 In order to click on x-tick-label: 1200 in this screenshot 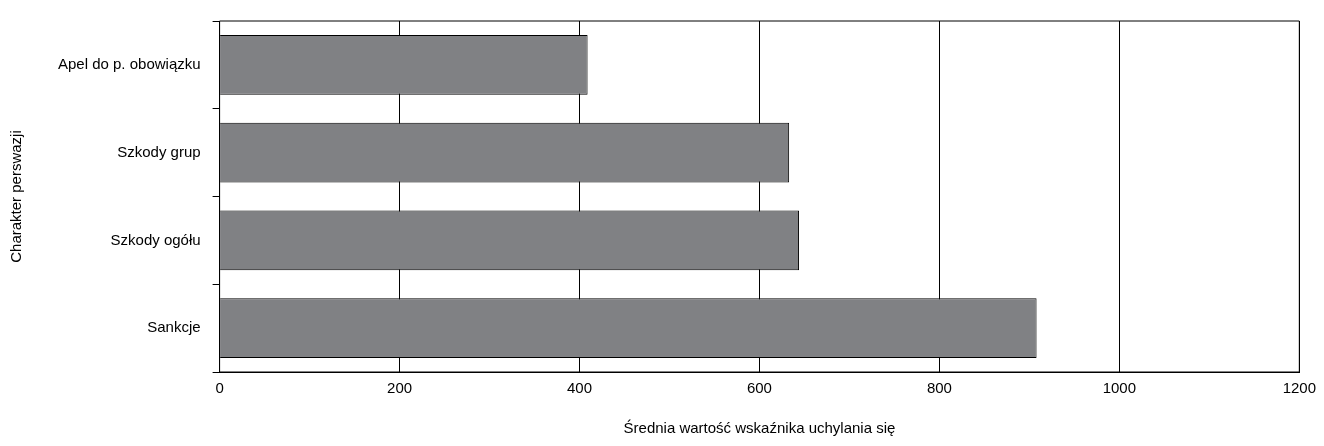, I will do `click(1299, 388)`.